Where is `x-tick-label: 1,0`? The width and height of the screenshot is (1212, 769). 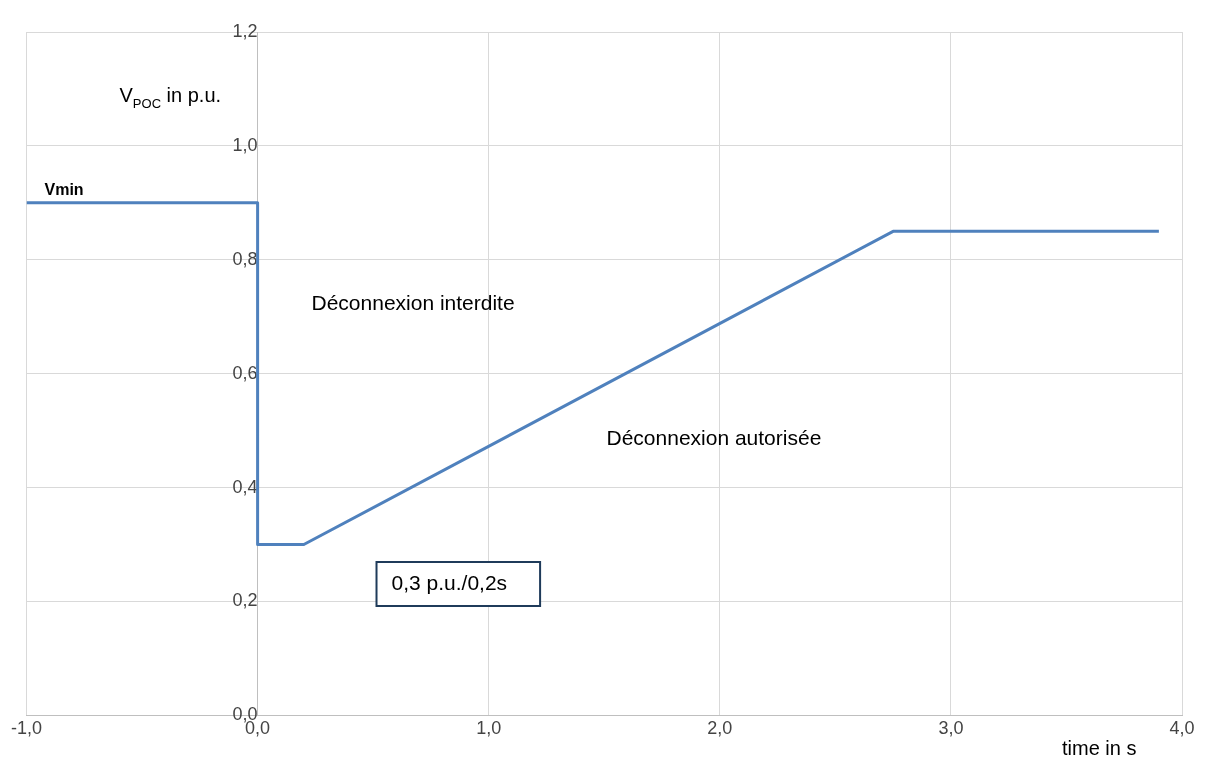 x-tick-label: 1,0 is located at coordinates (489, 728).